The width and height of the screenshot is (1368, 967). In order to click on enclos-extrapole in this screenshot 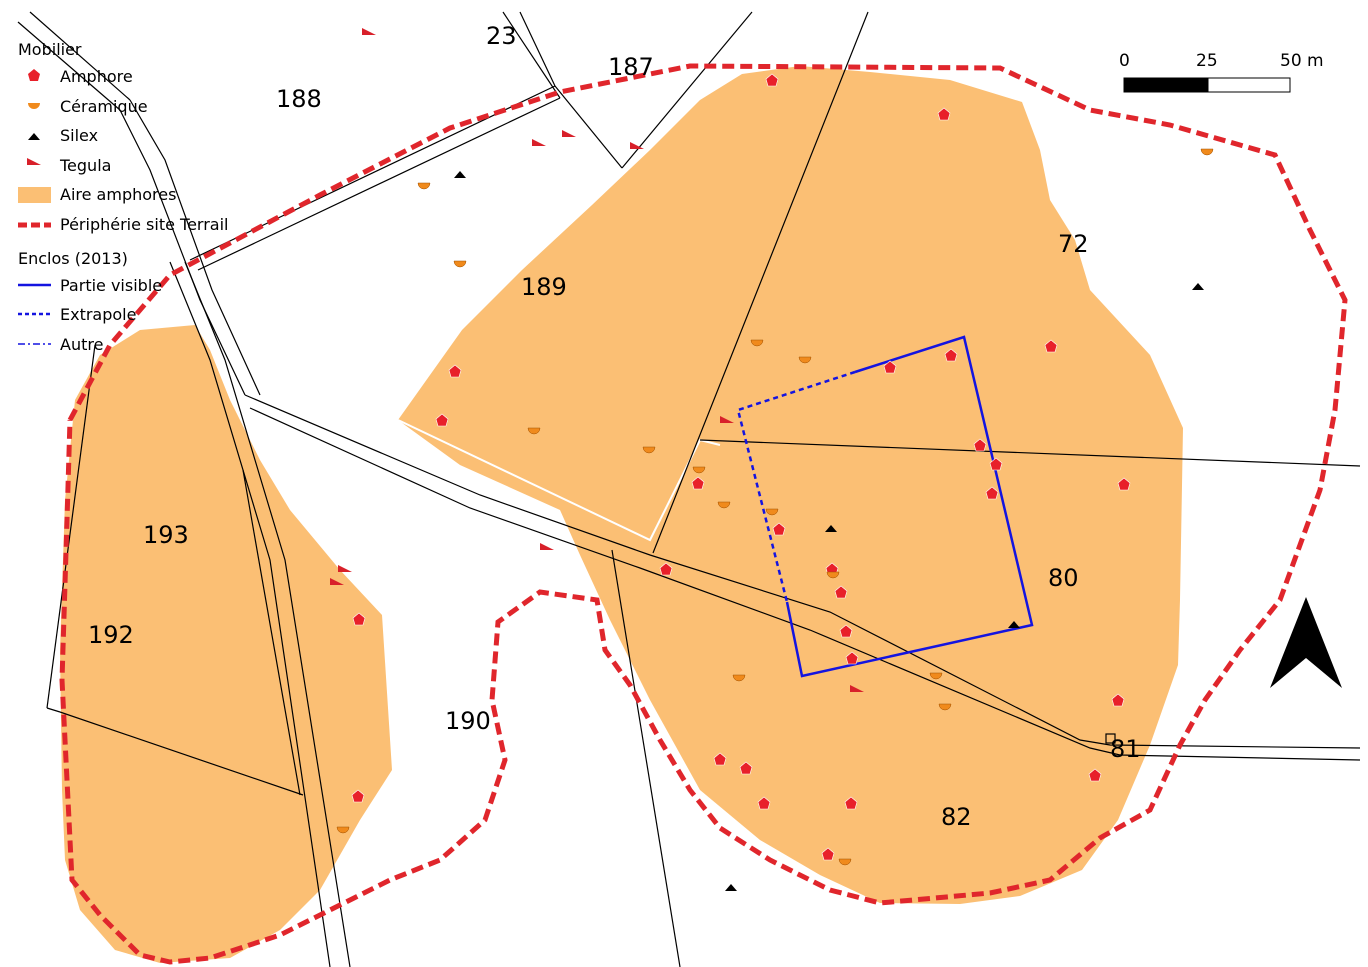, I will do `click(796, 486)`.